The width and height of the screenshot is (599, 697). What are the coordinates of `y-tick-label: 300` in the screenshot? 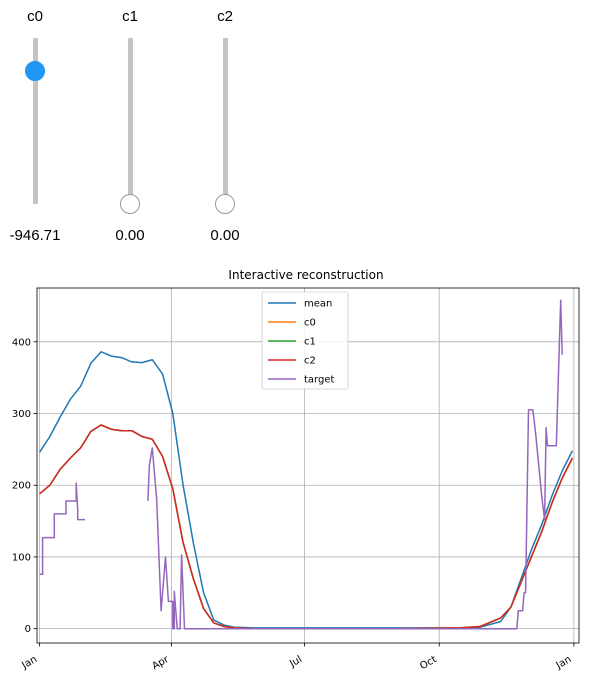 It's located at (21, 414).